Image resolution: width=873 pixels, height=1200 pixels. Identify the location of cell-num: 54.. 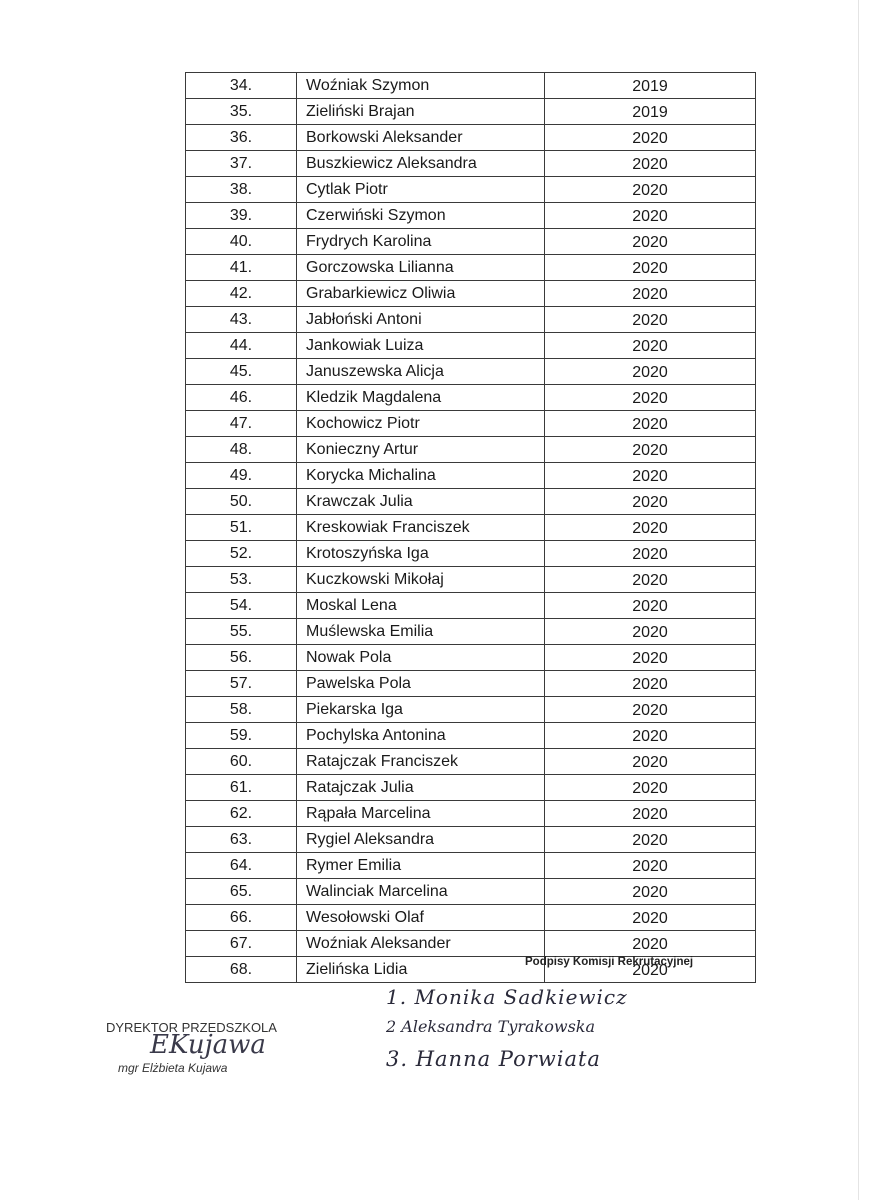
(241, 605).